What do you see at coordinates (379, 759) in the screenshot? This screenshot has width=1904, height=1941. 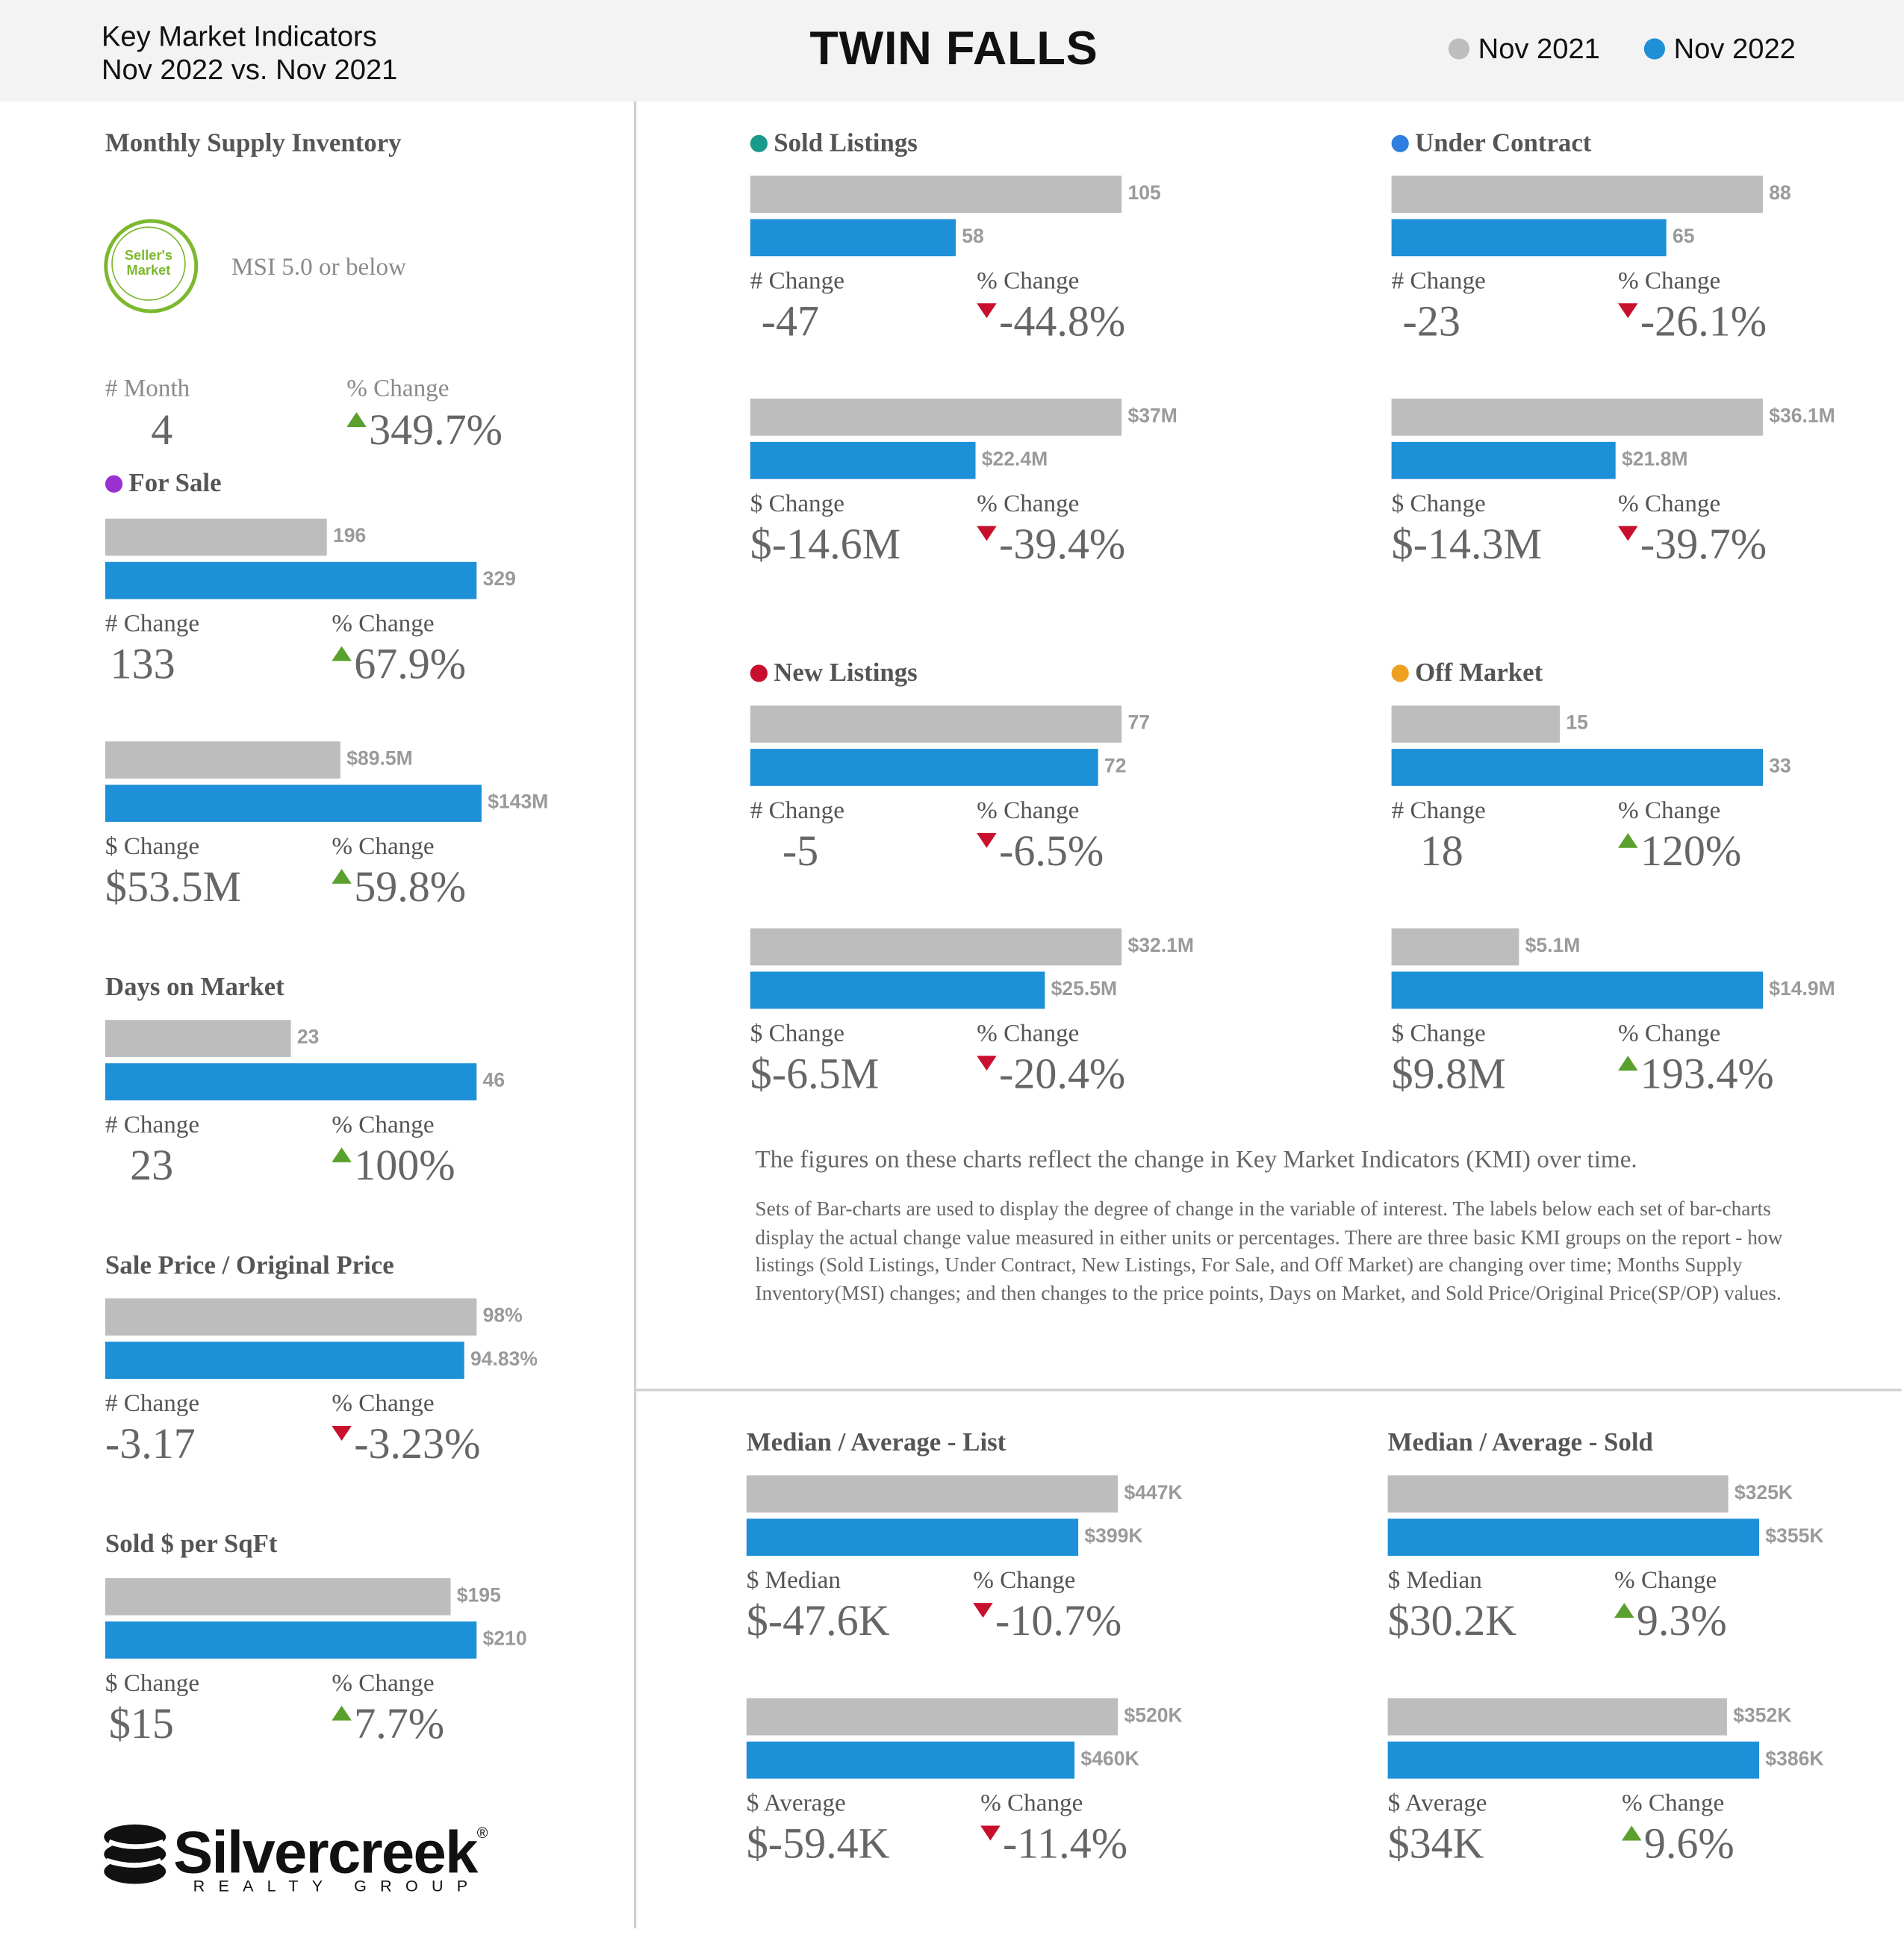 I see `bar-value-label: $89.5M` at bounding box center [379, 759].